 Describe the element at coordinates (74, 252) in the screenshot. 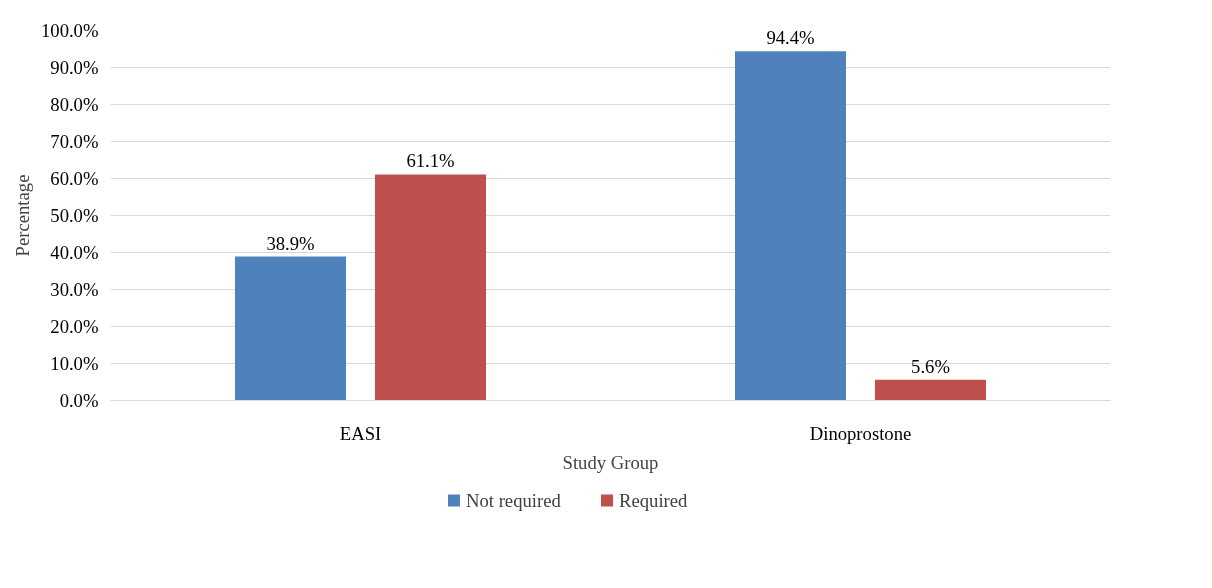

I see `y-tick-label: 40.0%` at that location.